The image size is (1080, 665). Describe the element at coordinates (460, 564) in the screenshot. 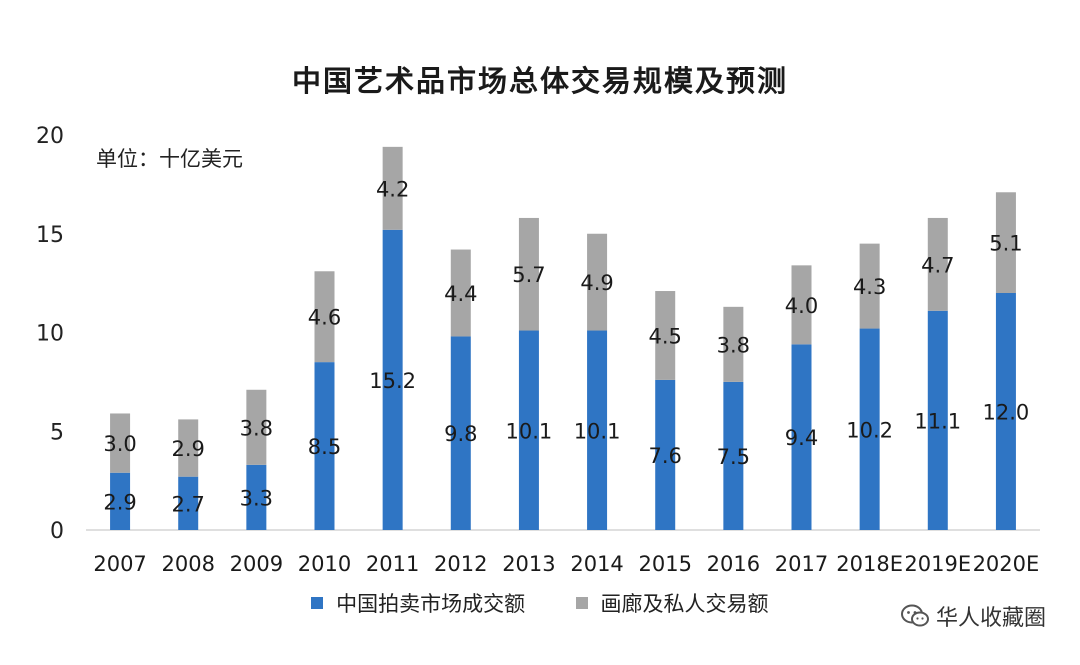

I see `x-tick-label: 2012` at that location.